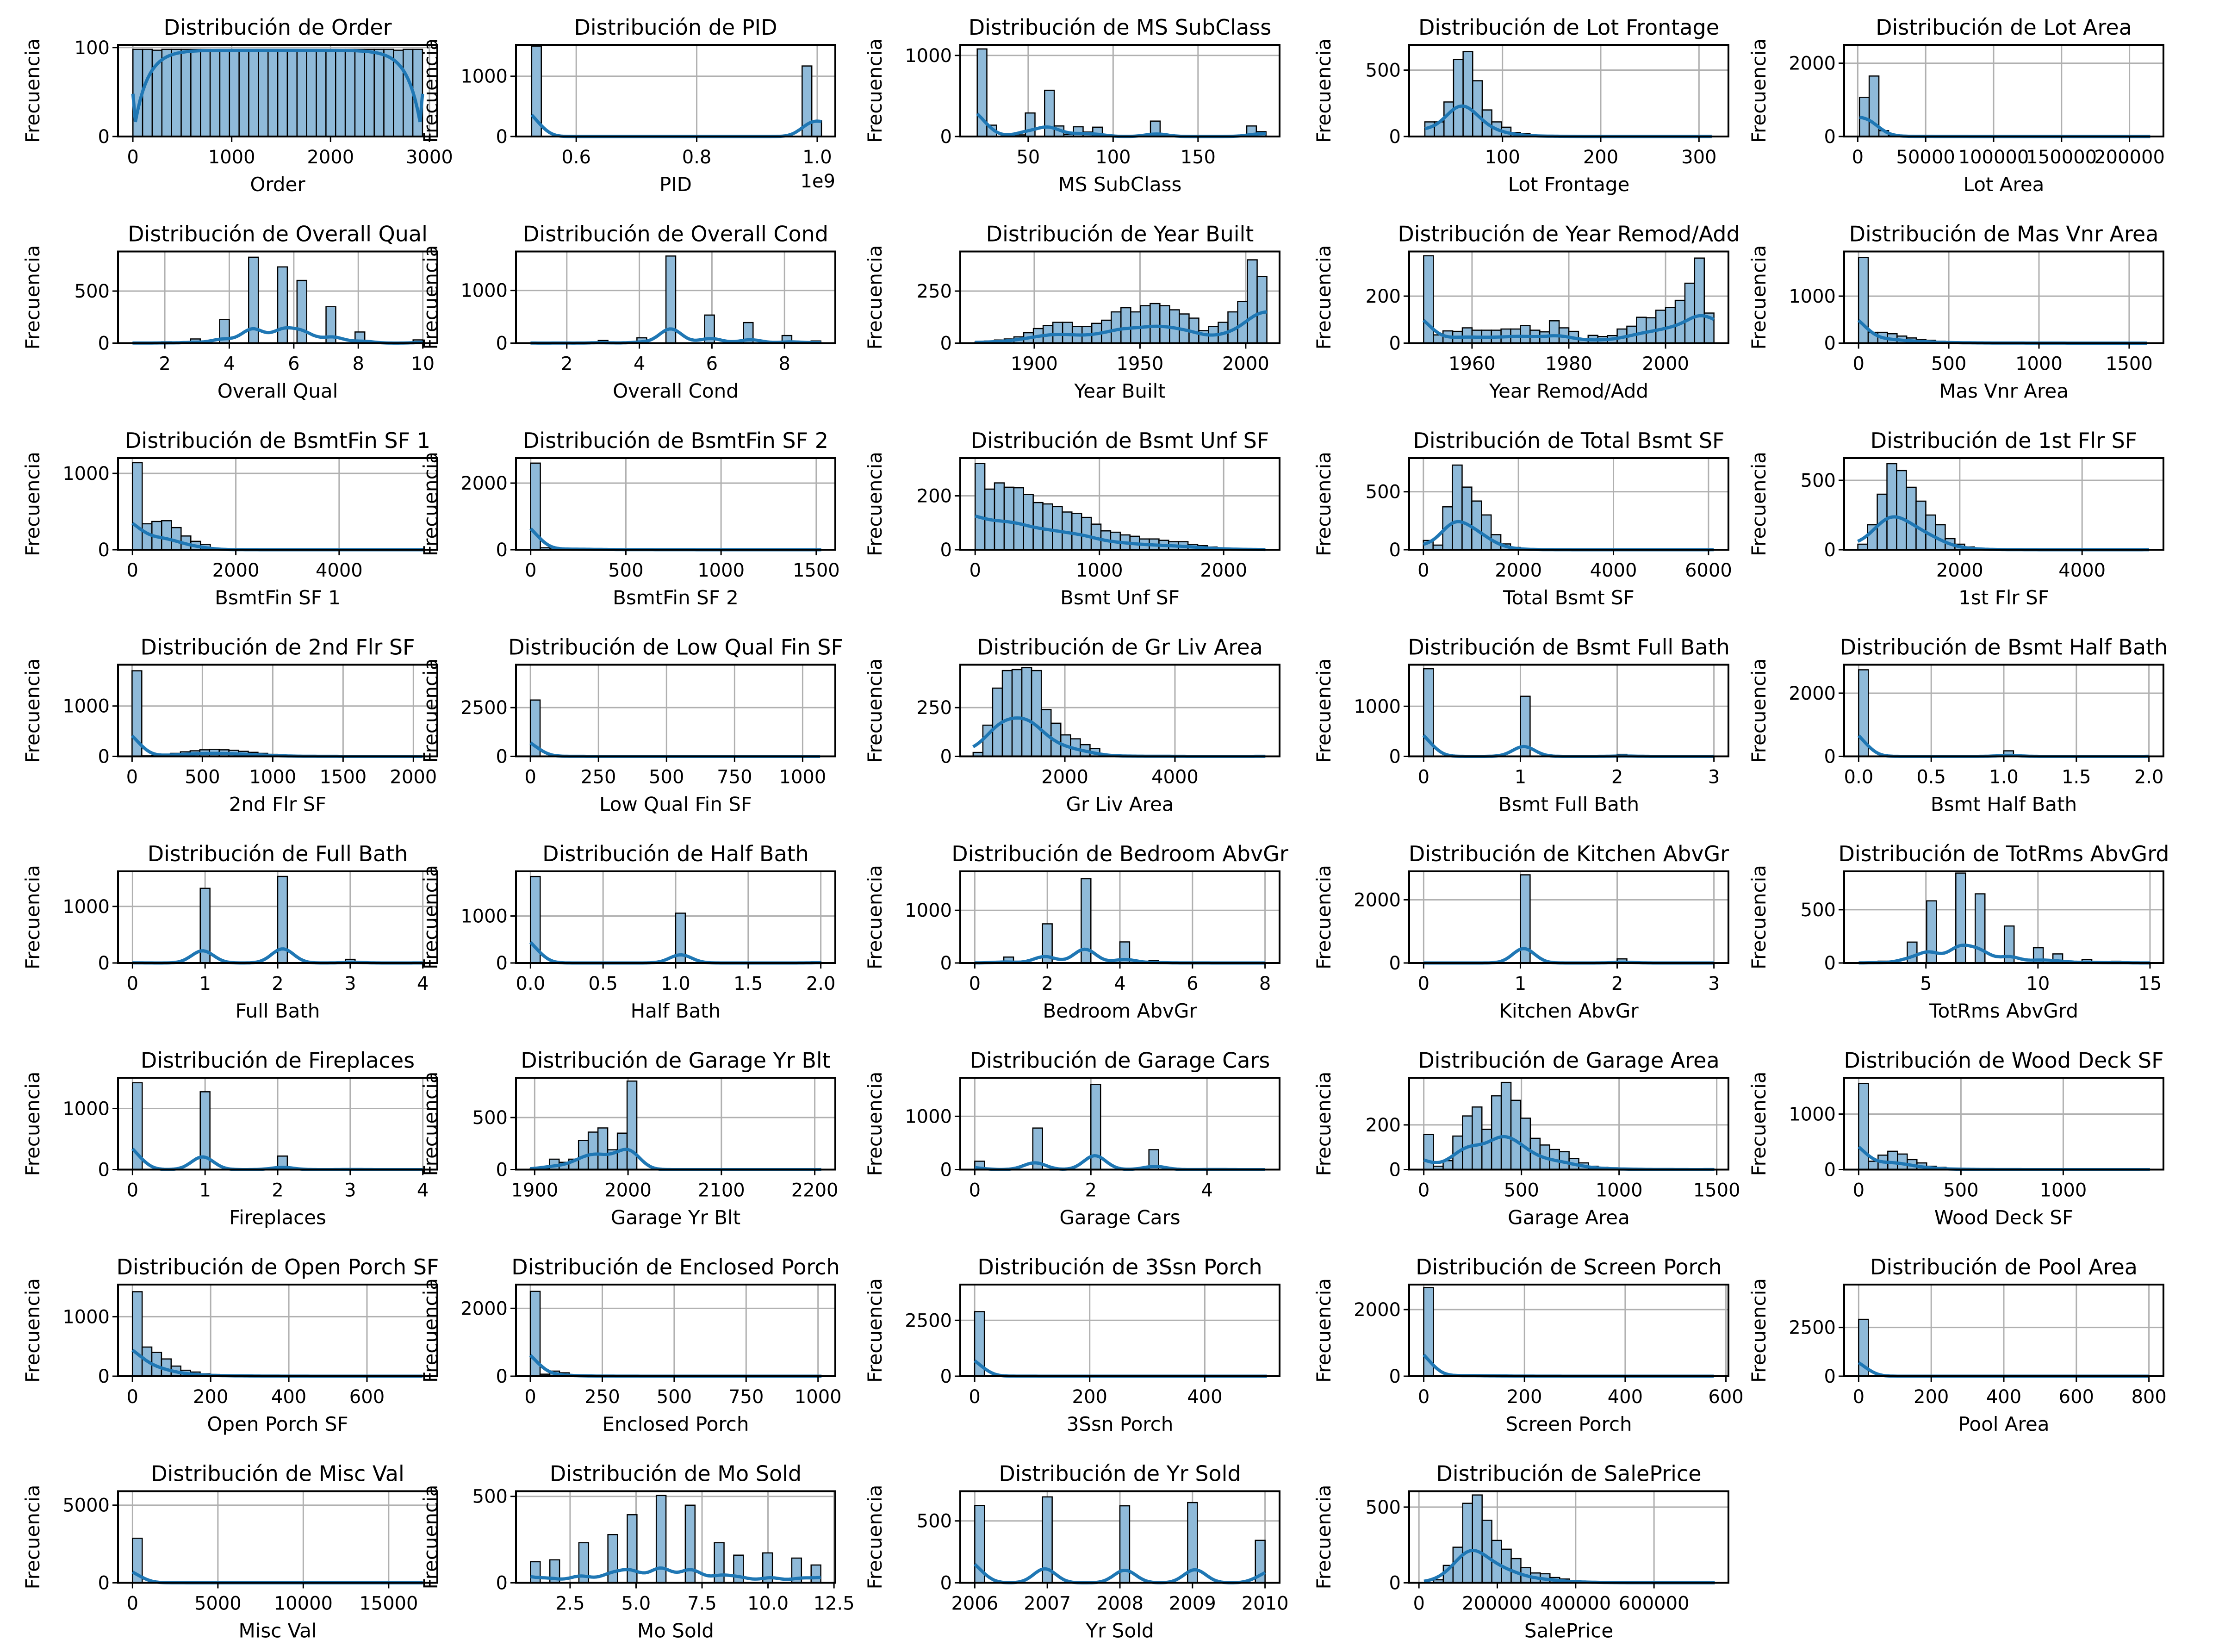  I want to click on x-tick-label: 8, so click(358, 364).